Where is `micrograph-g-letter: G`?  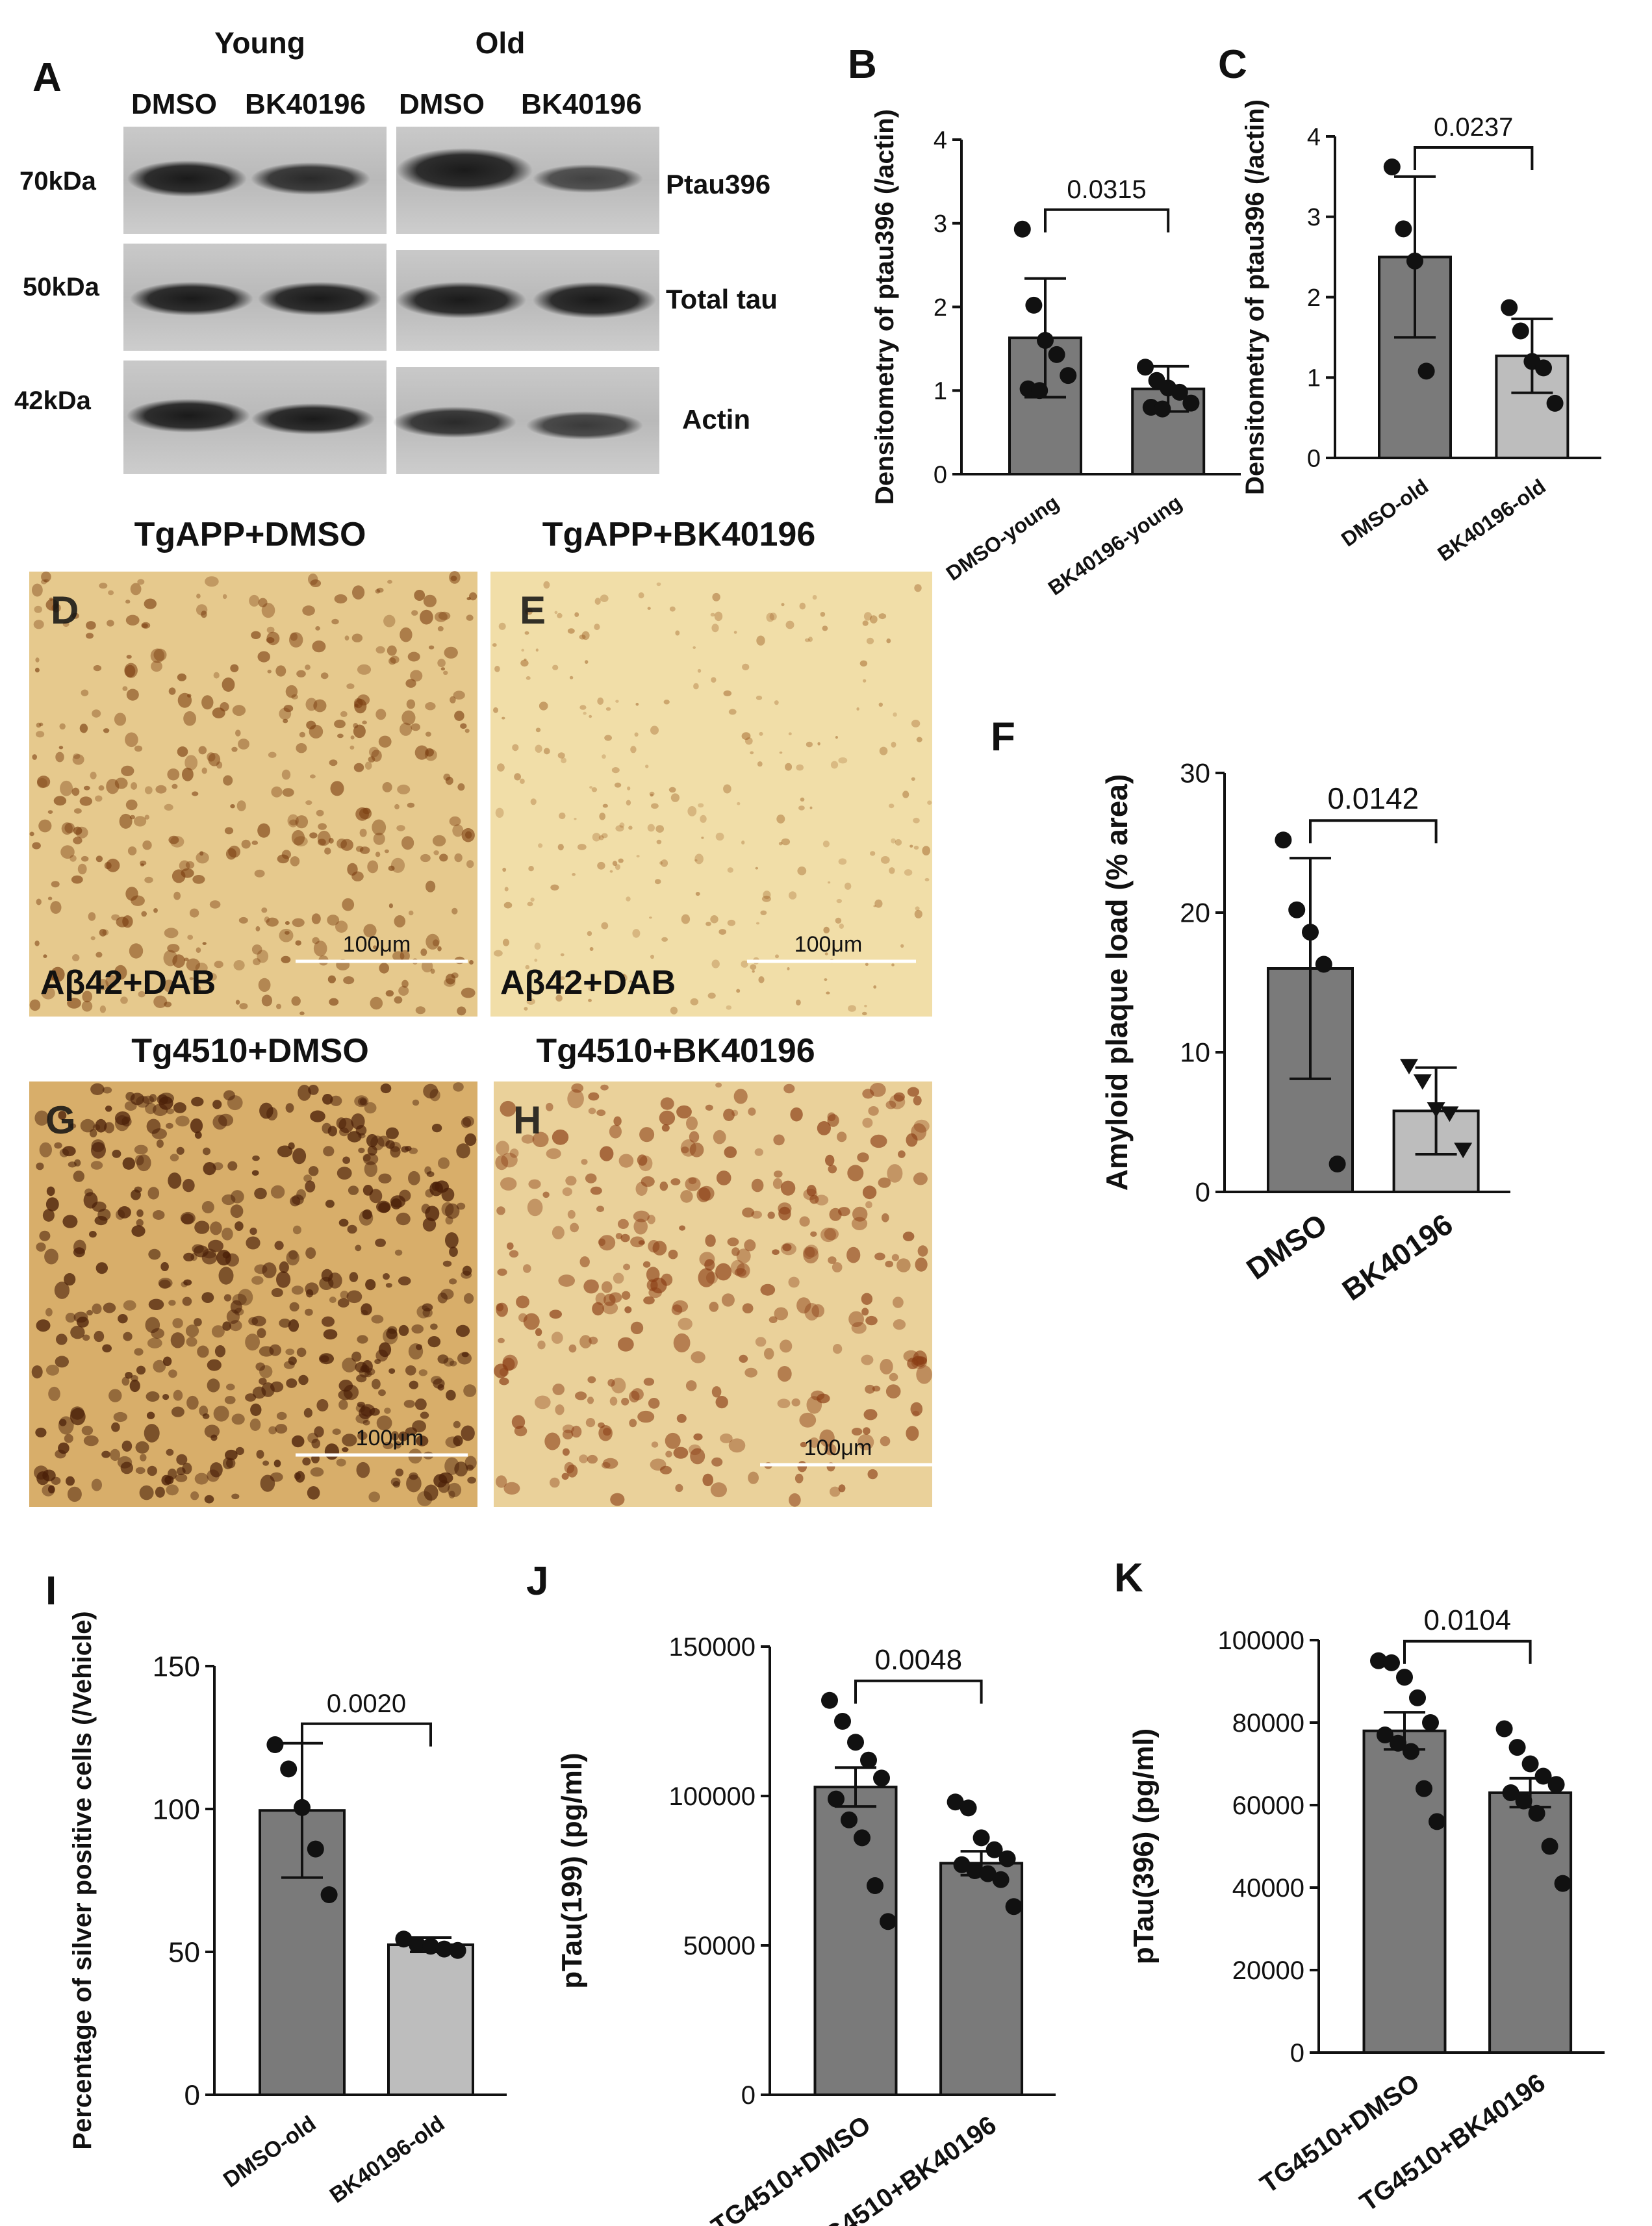 micrograph-g-letter: G is located at coordinates (61, 1120).